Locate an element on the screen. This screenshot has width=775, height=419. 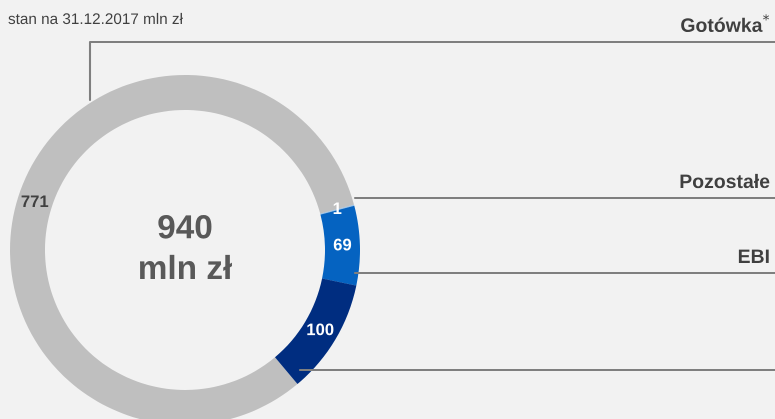
slice-label: EBI is located at coordinates (753, 256).